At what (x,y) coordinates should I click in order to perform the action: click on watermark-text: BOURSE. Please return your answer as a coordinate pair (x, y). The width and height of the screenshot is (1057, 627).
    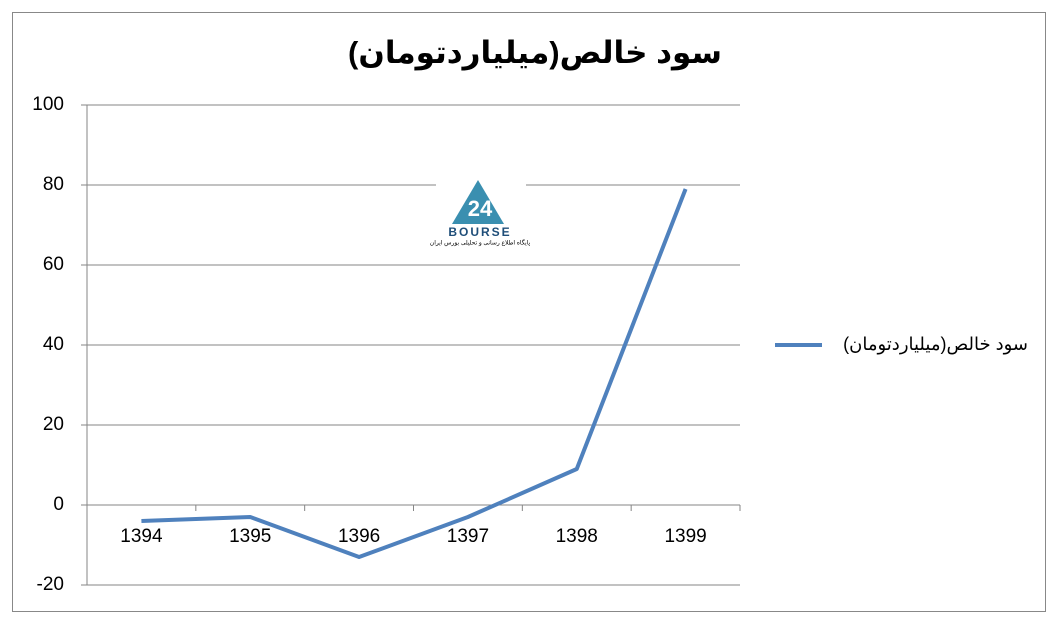
    Looking at the image, I should click on (479, 232).